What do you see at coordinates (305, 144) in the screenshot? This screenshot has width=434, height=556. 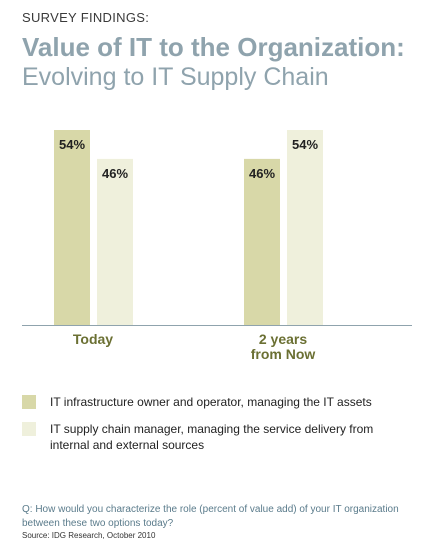 I see `data-label-2-years-from-now-series-2: 54%` at bounding box center [305, 144].